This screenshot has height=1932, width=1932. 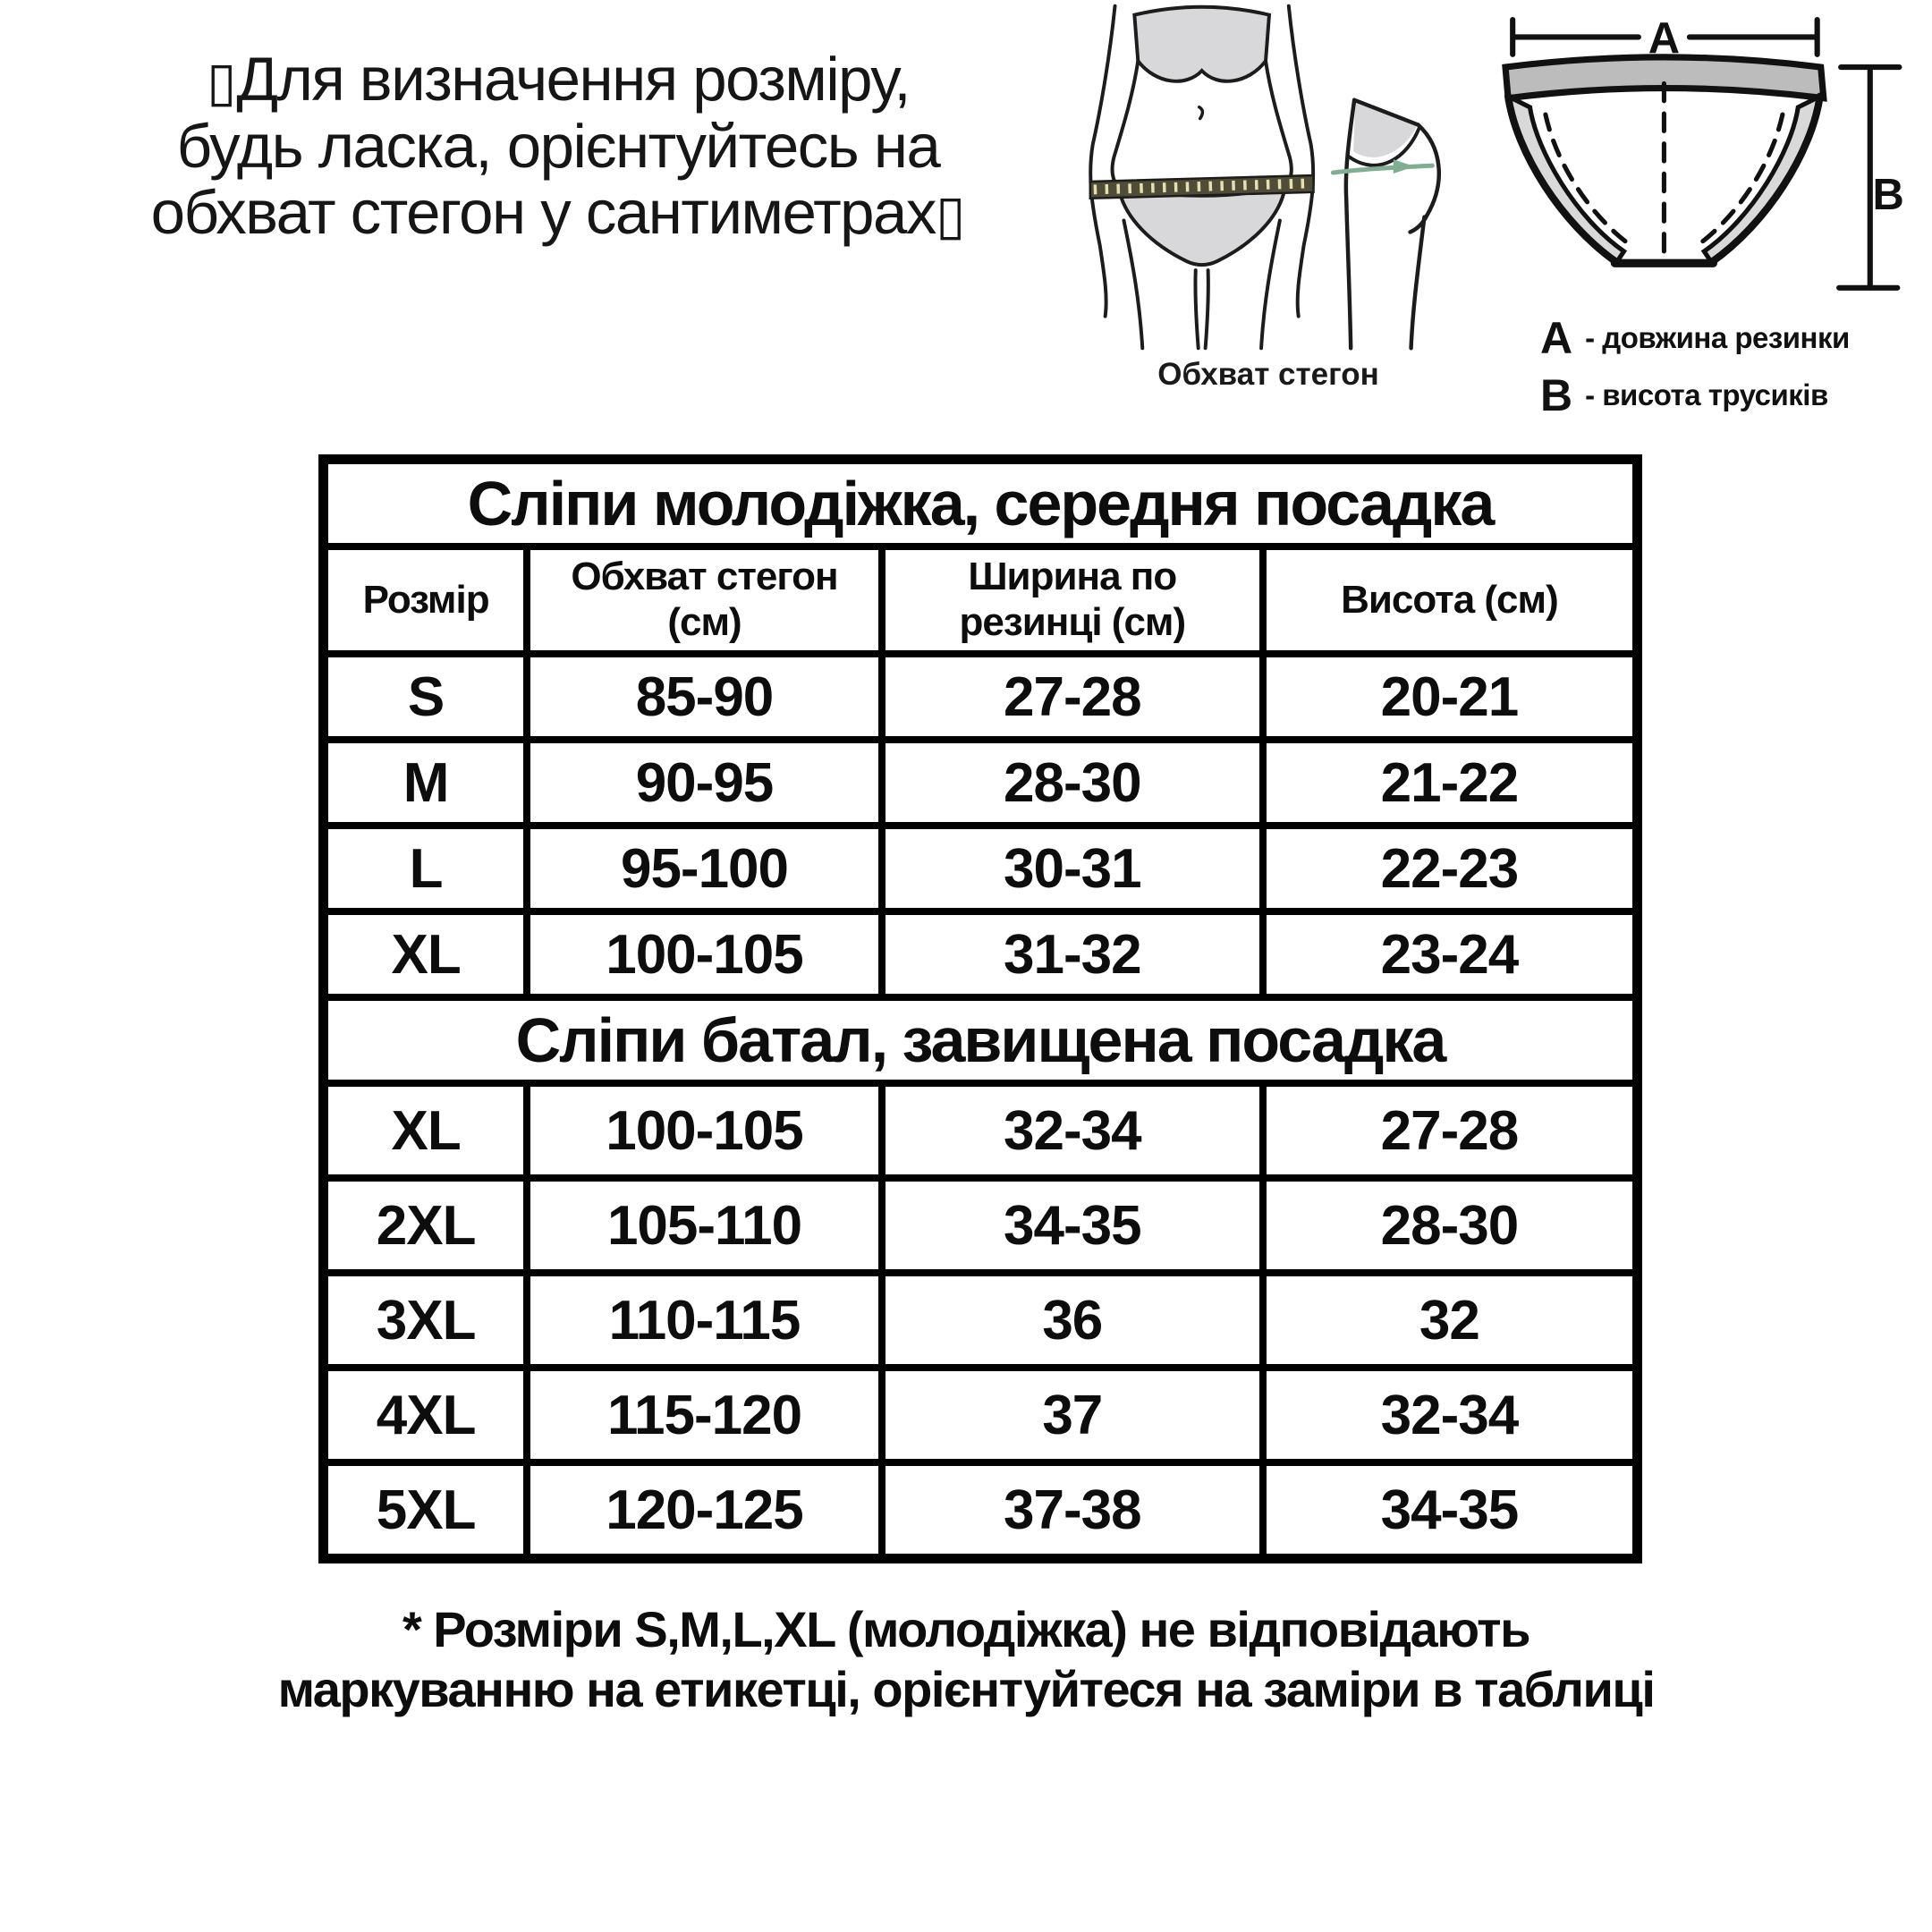 I want to click on hips-cell: 85-90, so click(x=704, y=696).